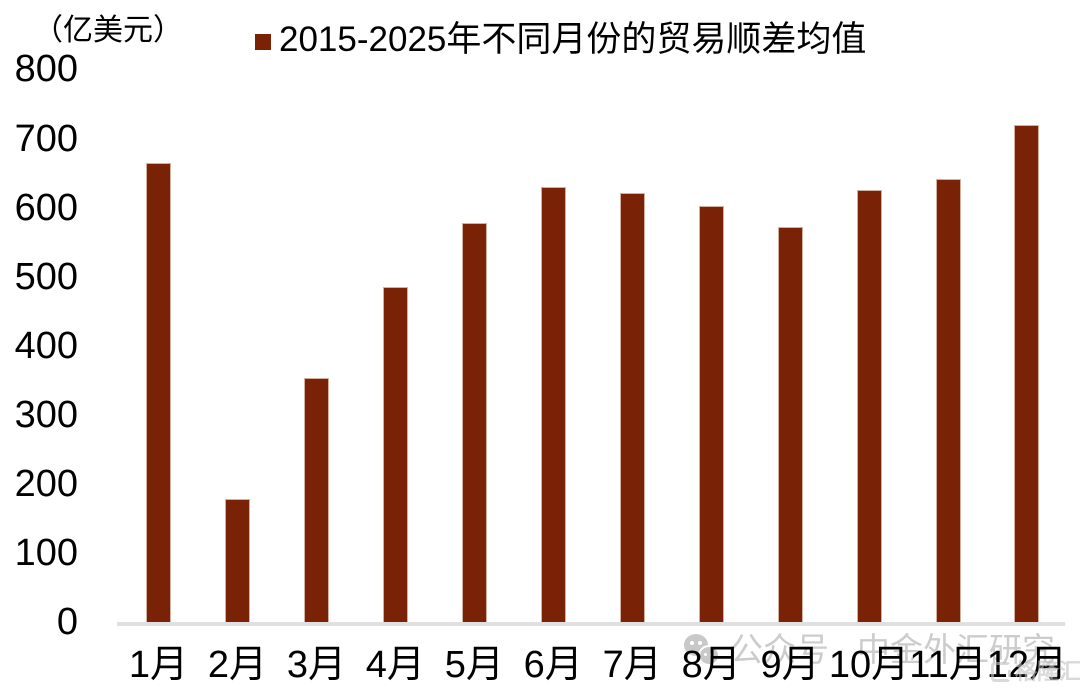  Describe the element at coordinates (1001, 672) in the screenshot. I see `gelonghui-logo-icon` at that location.